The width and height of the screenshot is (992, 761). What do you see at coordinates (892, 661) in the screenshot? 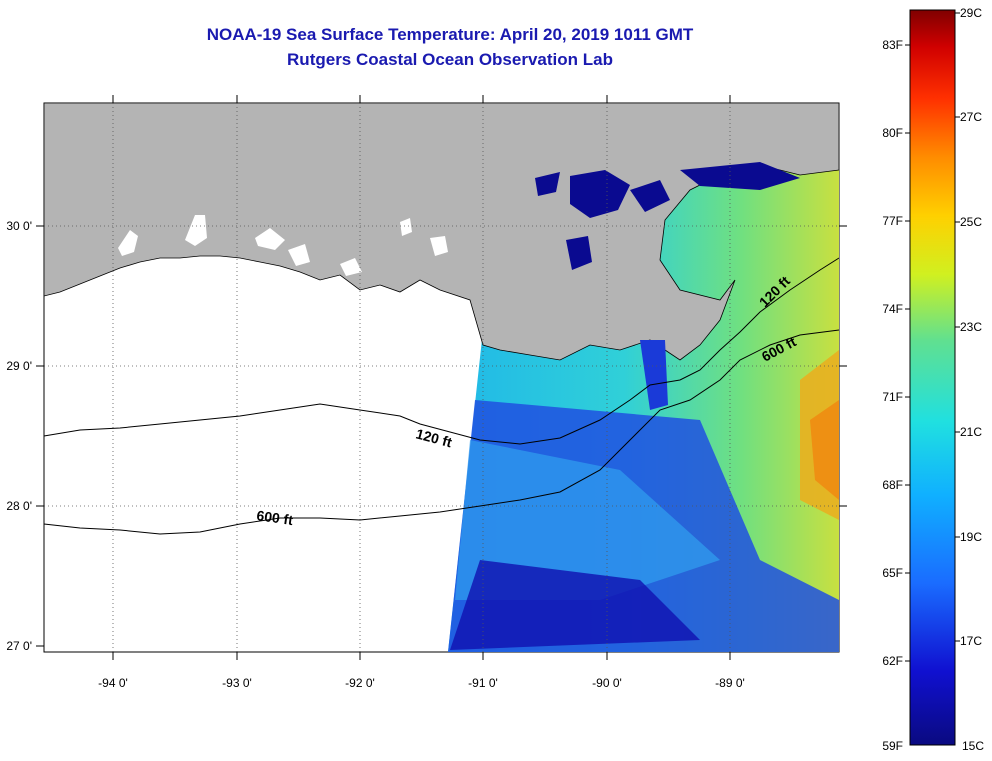
I see `colorbar-f-62: 62F` at bounding box center [892, 661].